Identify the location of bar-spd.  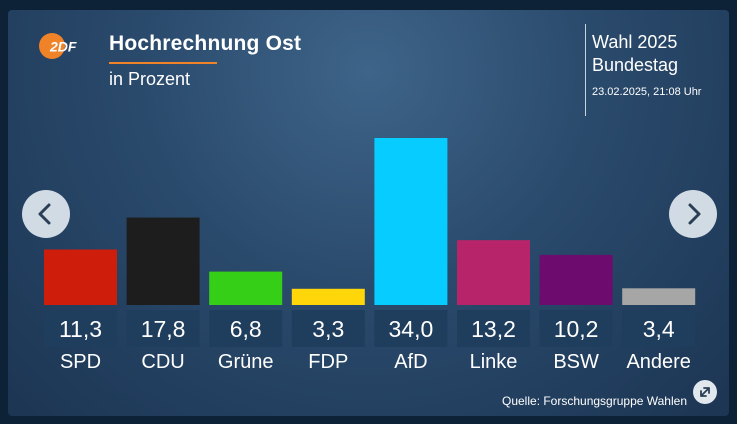
(80, 277).